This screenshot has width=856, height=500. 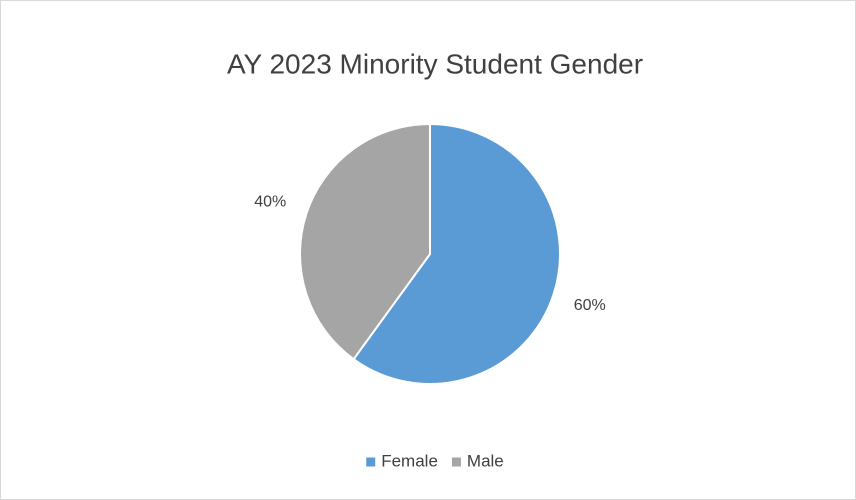 What do you see at coordinates (270, 201) in the screenshot?
I see `data-label: 40%` at bounding box center [270, 201].